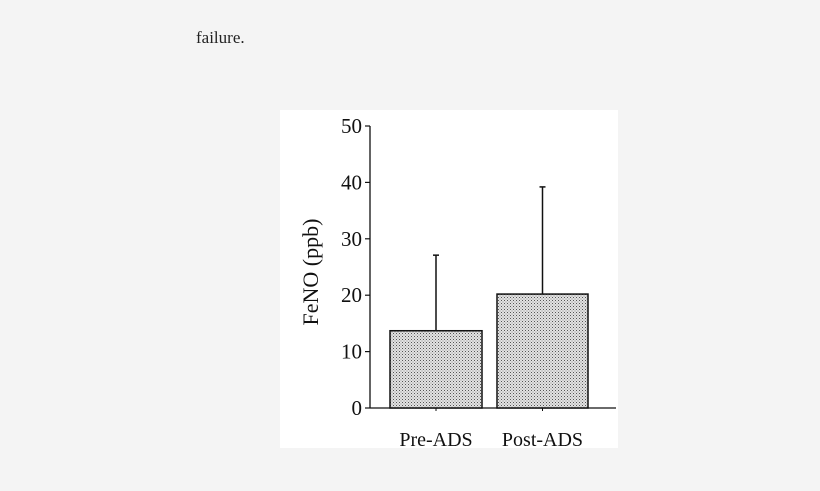 This screenshot has width=820, height=491. Describe the element at coordinates (542, 351) in the screenshot. I see `bar-post-ads` at that location.